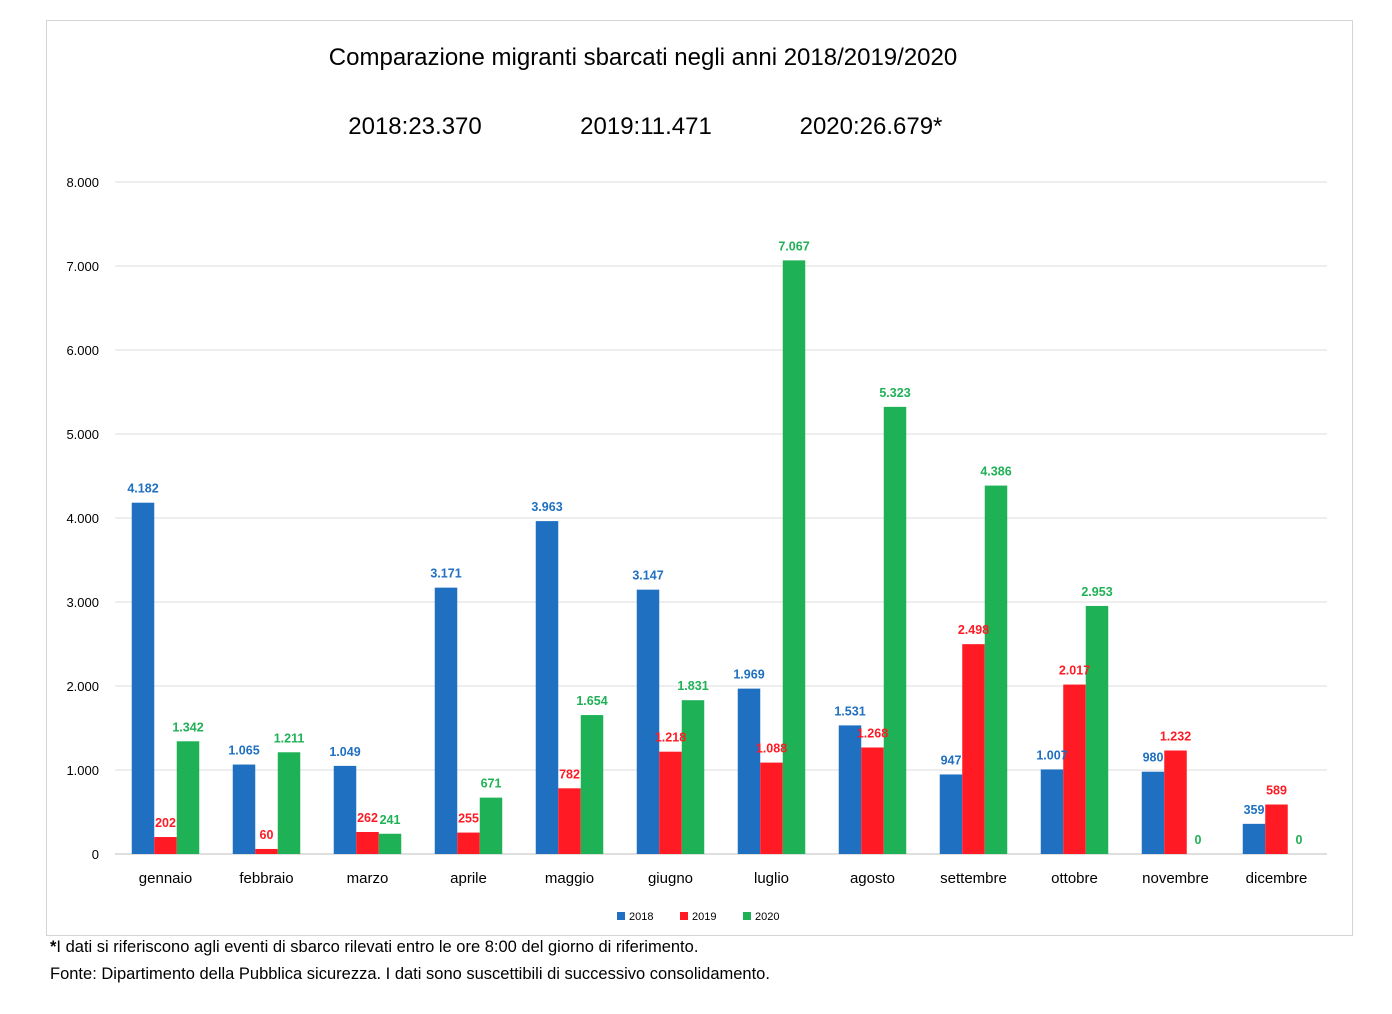 The image size is (1392, 1014). What do you see at coordinates (1175, 737) in the screenshot?
I see `data-label: 1.232` at bounding box center [1175, 737].